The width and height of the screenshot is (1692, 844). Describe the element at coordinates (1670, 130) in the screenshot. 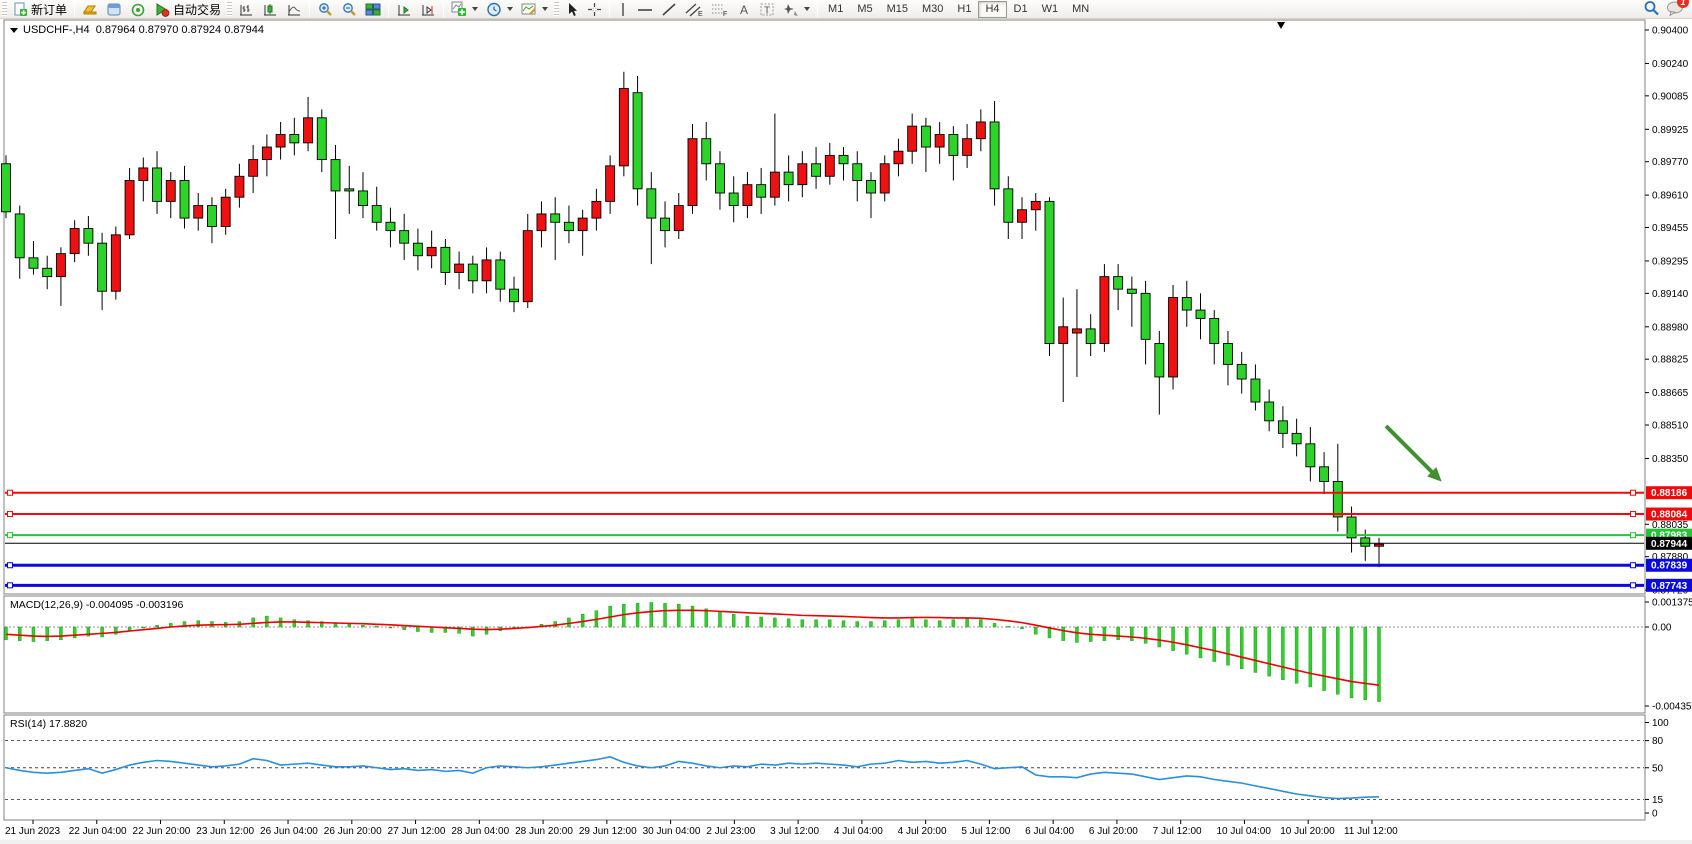

I see `price-axis-label: 0.89925` at that location.